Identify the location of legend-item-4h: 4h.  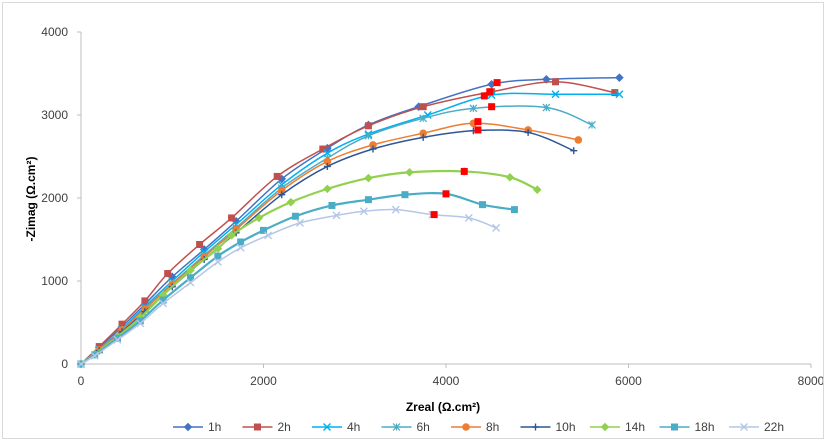
(336, 427).